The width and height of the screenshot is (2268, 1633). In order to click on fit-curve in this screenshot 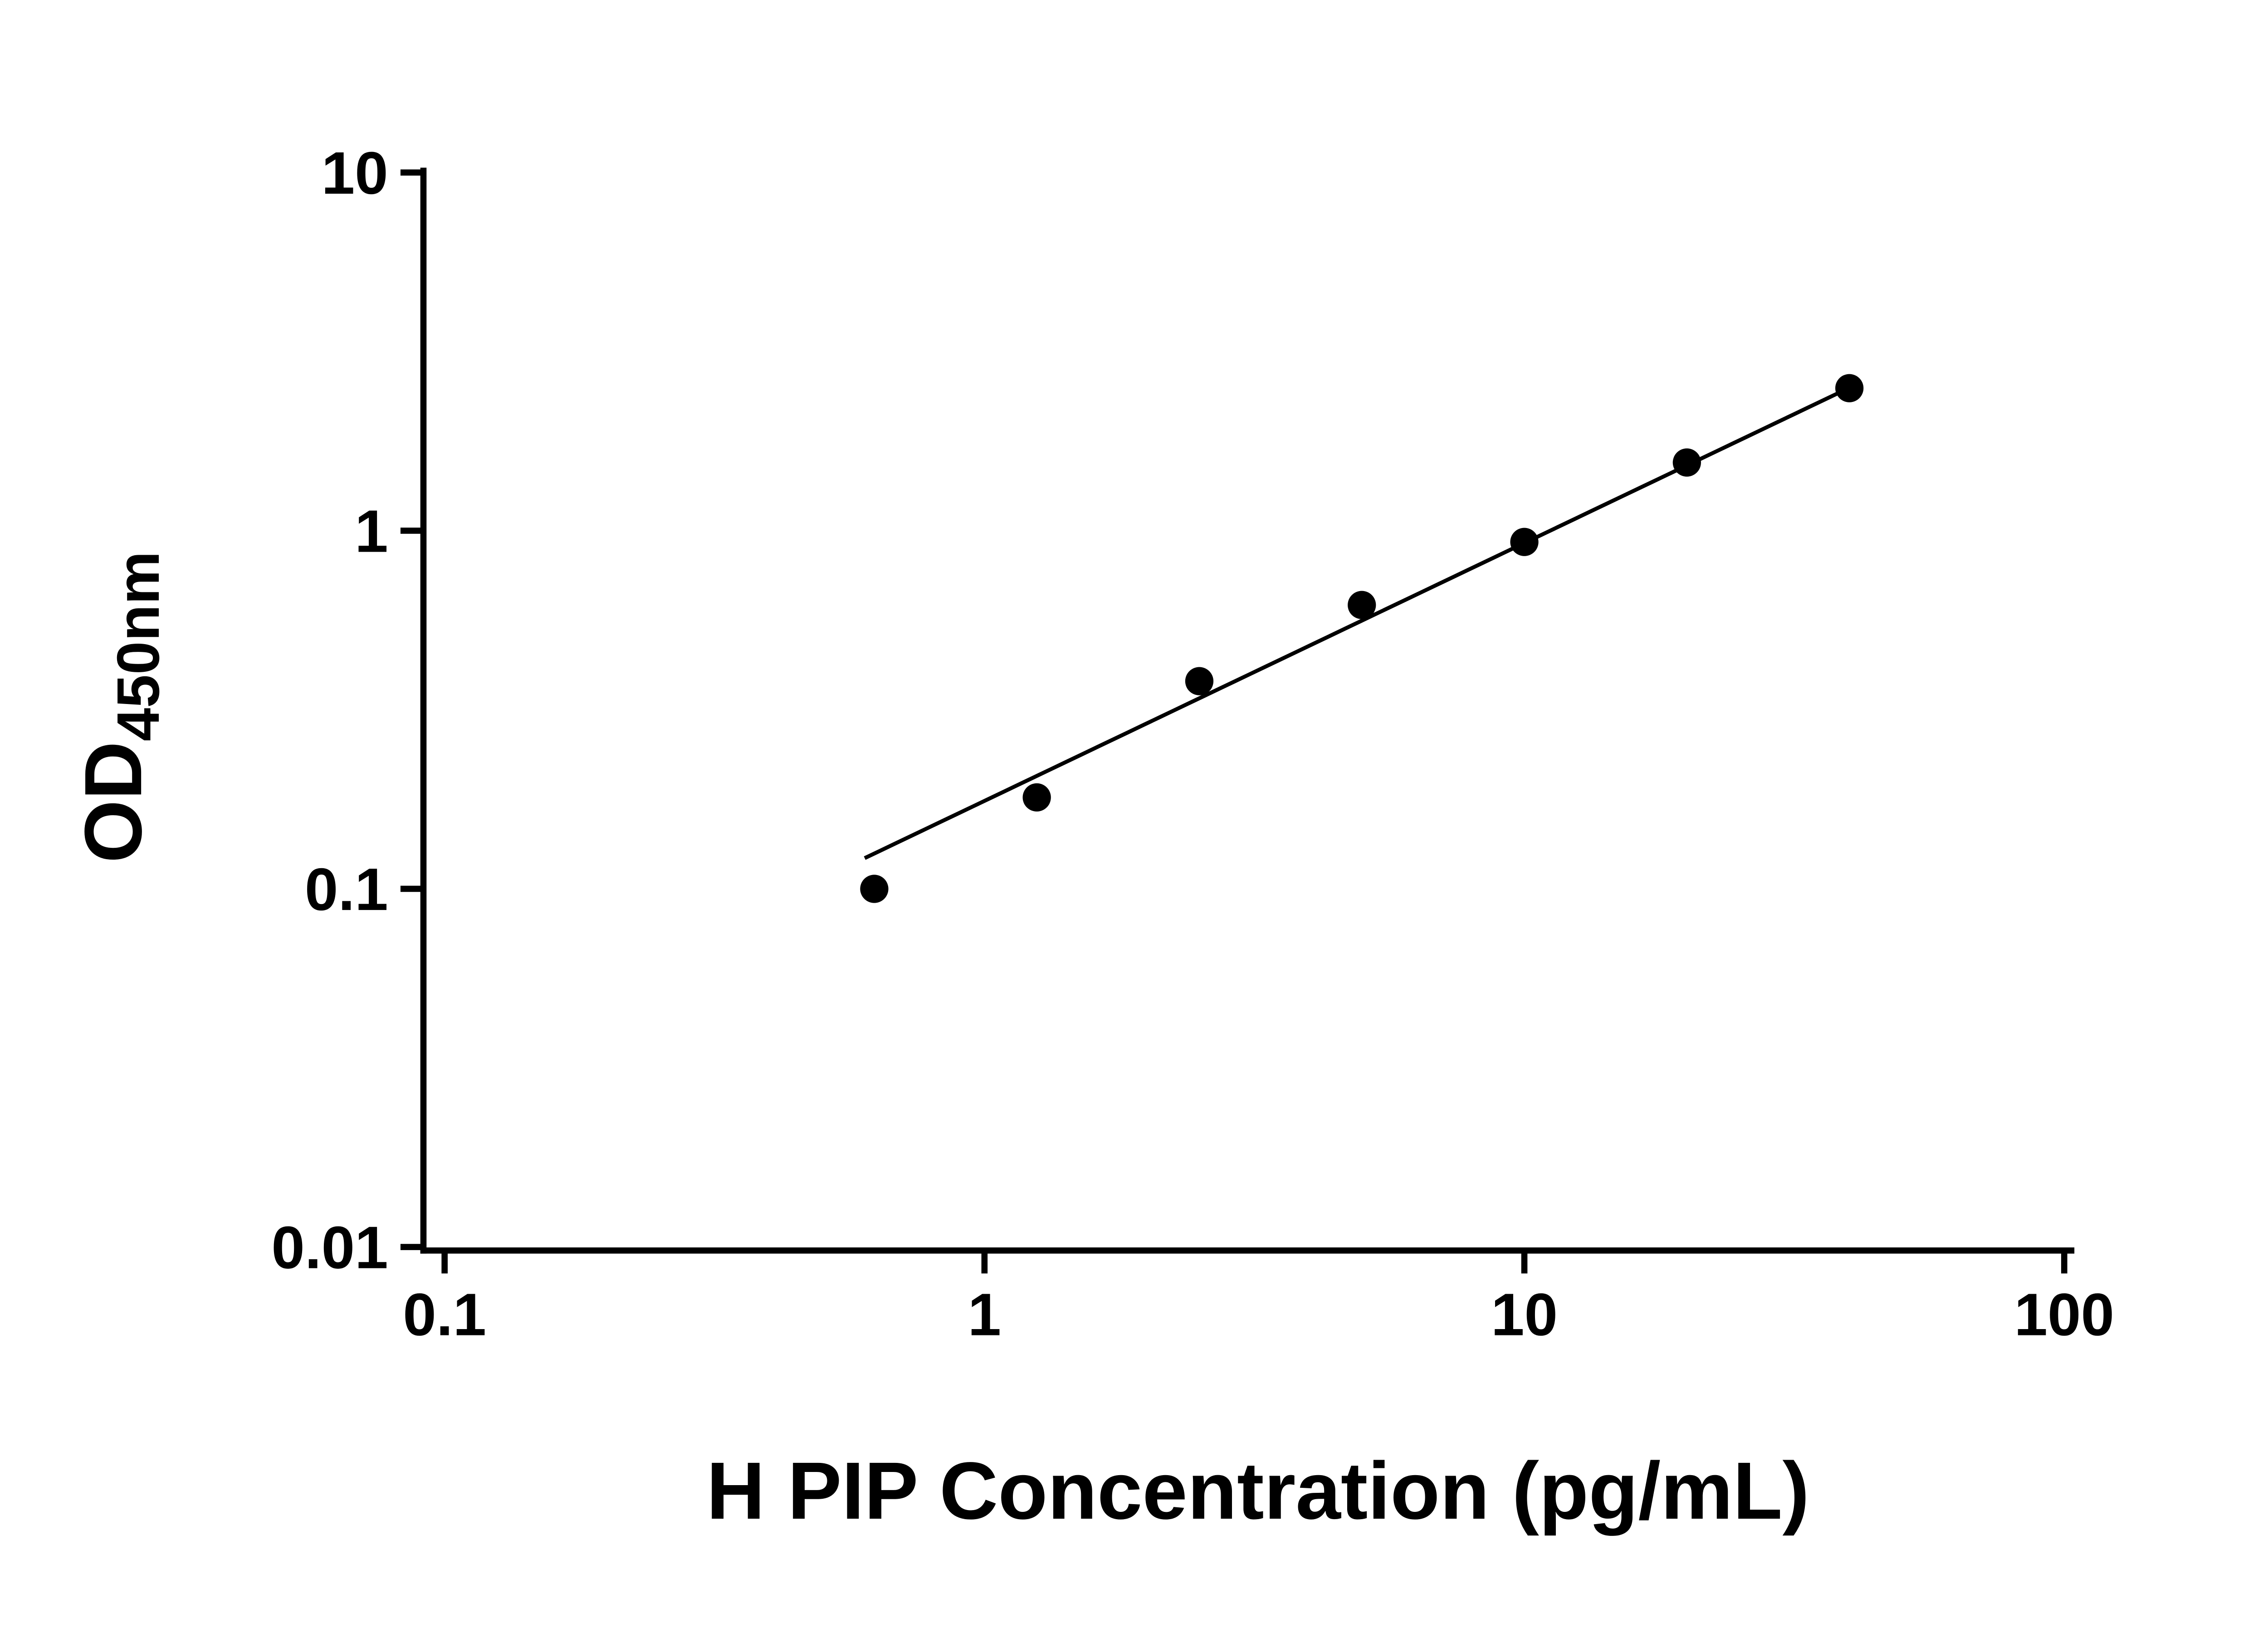, I will do `click(1360, 621)`.